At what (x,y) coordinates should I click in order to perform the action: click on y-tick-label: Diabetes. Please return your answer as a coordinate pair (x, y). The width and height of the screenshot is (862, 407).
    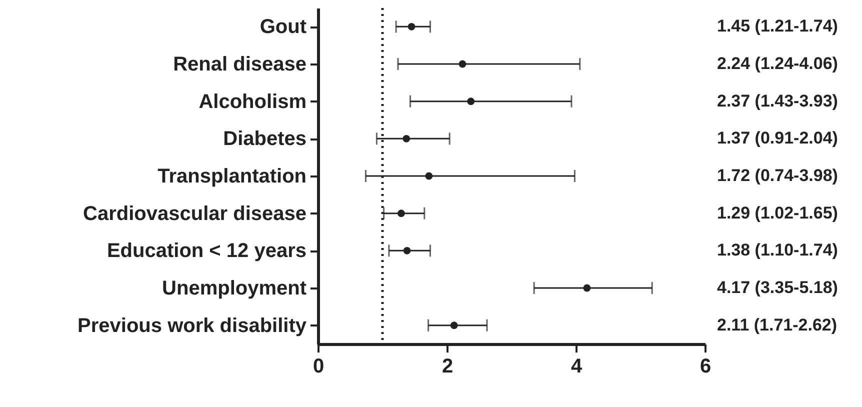
    Looking at the image, I should click on (264, 139).